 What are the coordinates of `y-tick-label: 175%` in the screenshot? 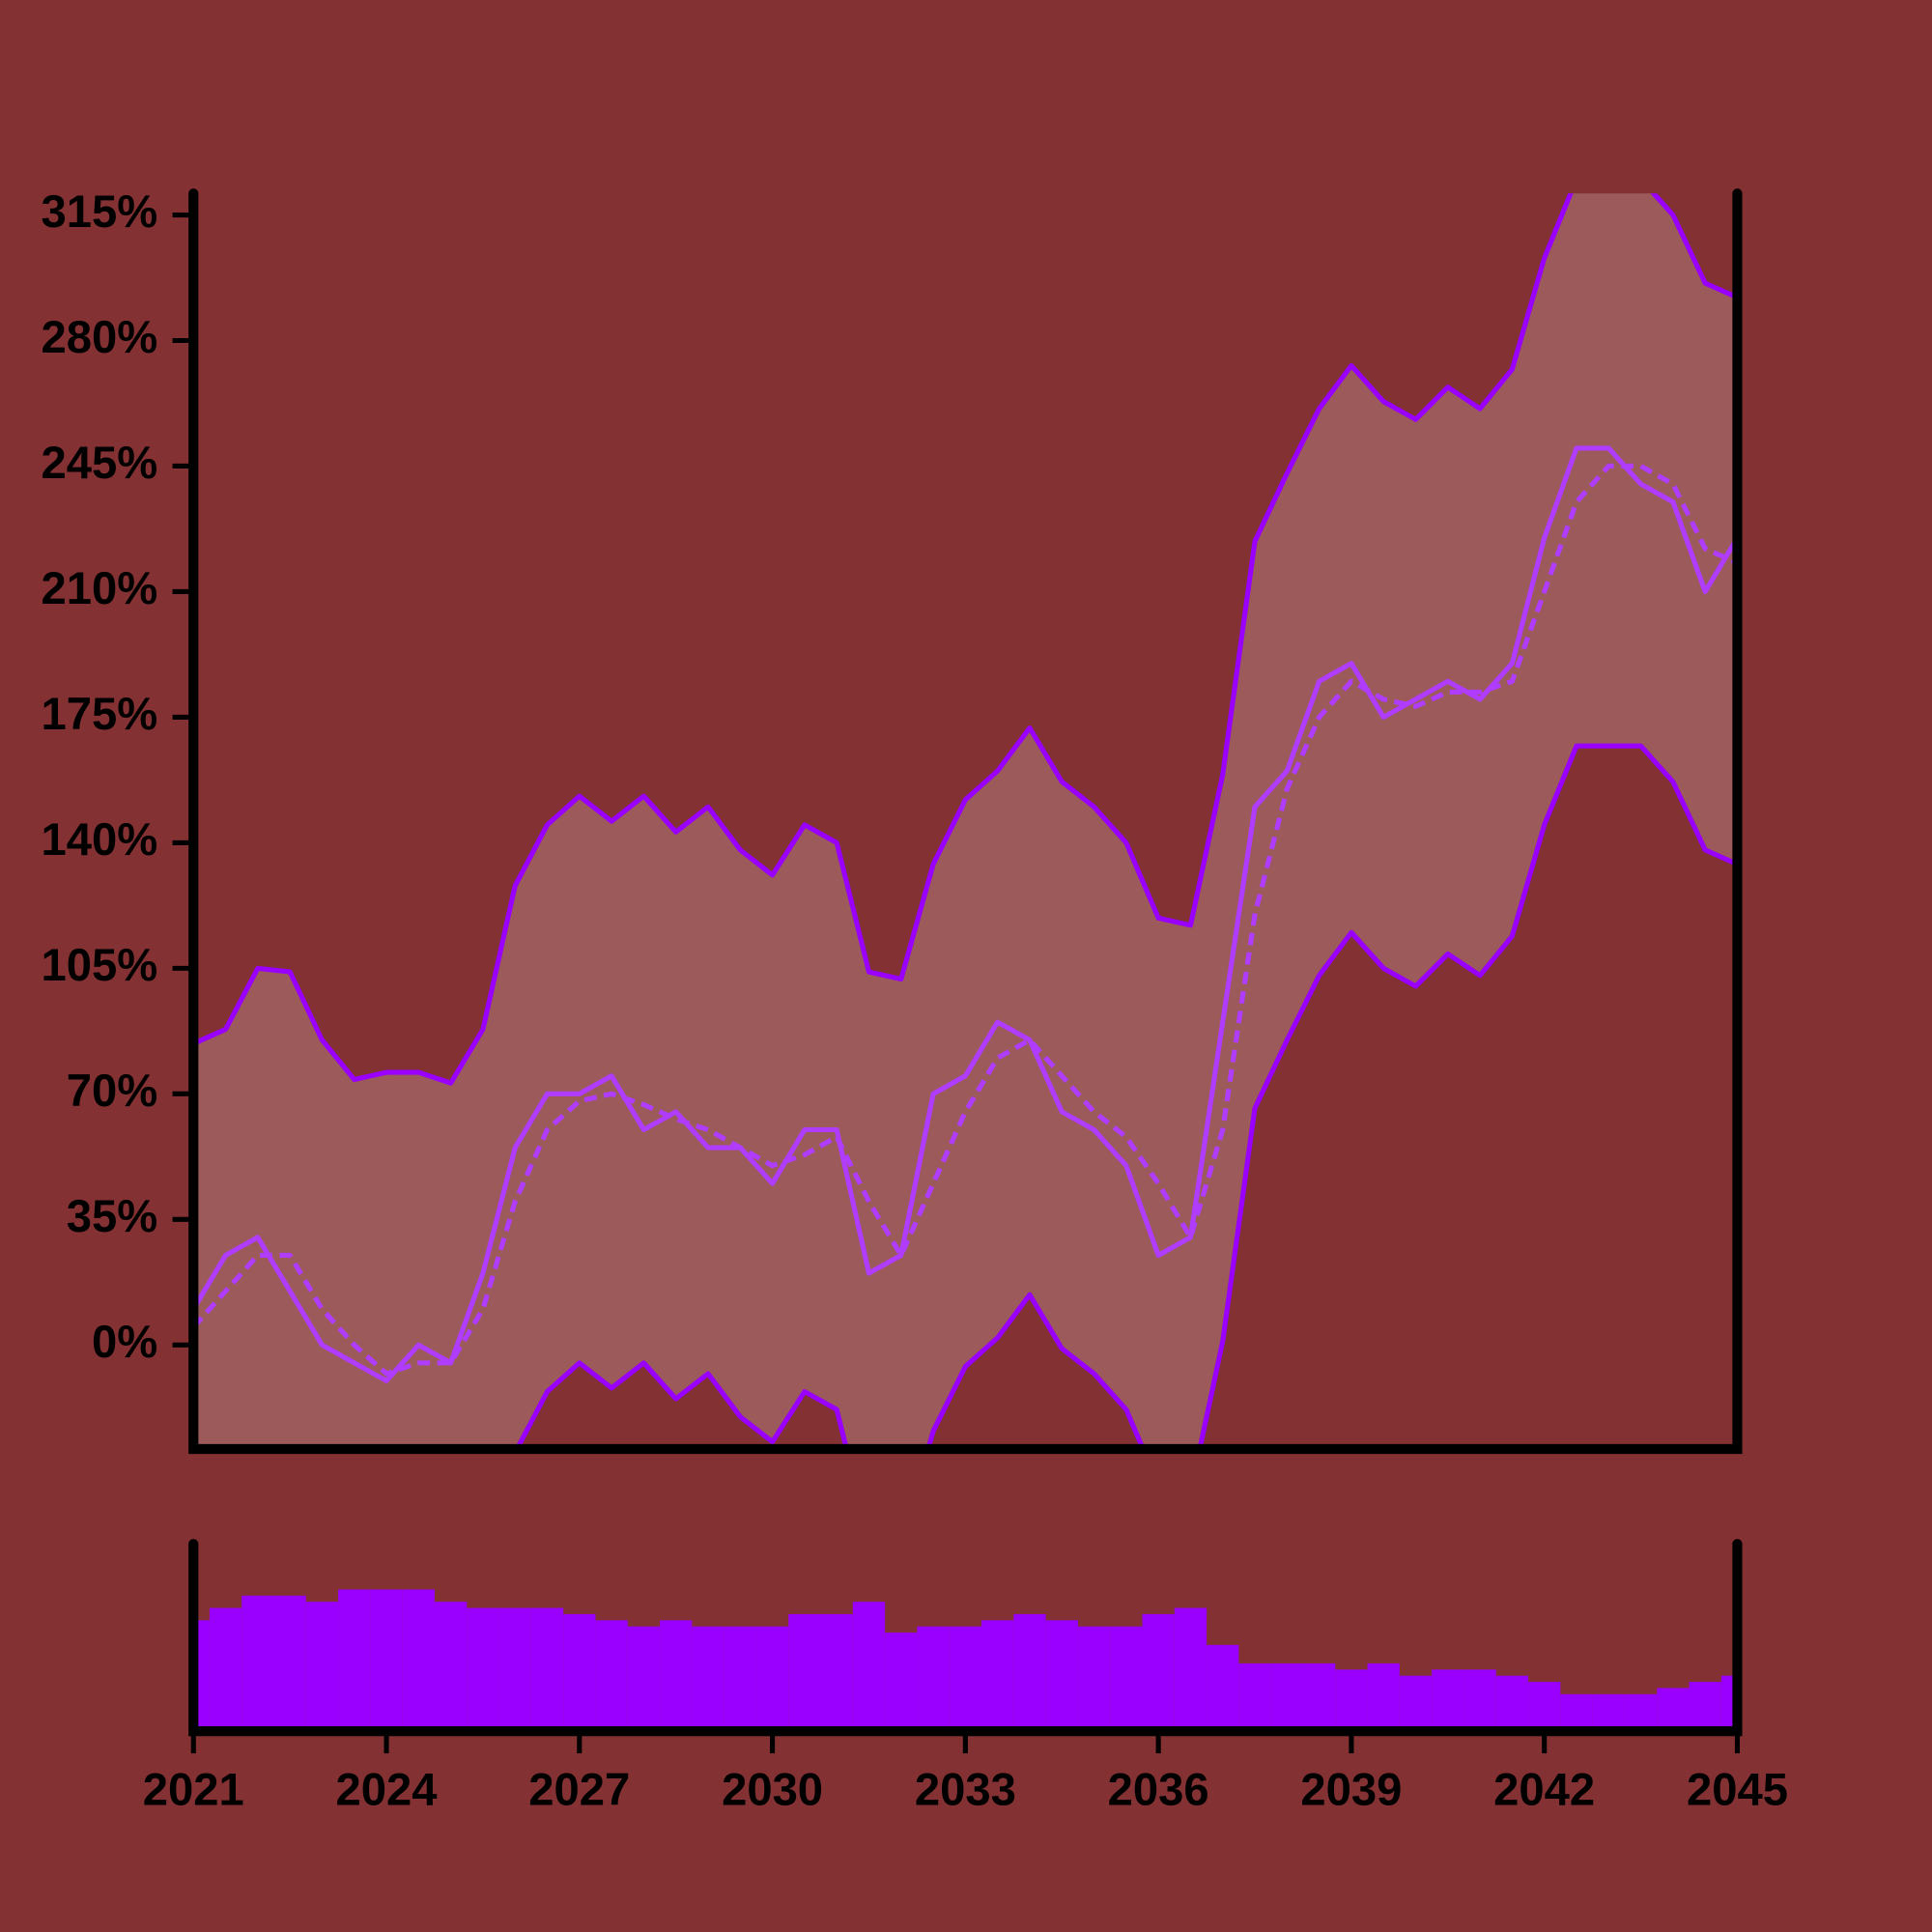 It's located at (100, 714).